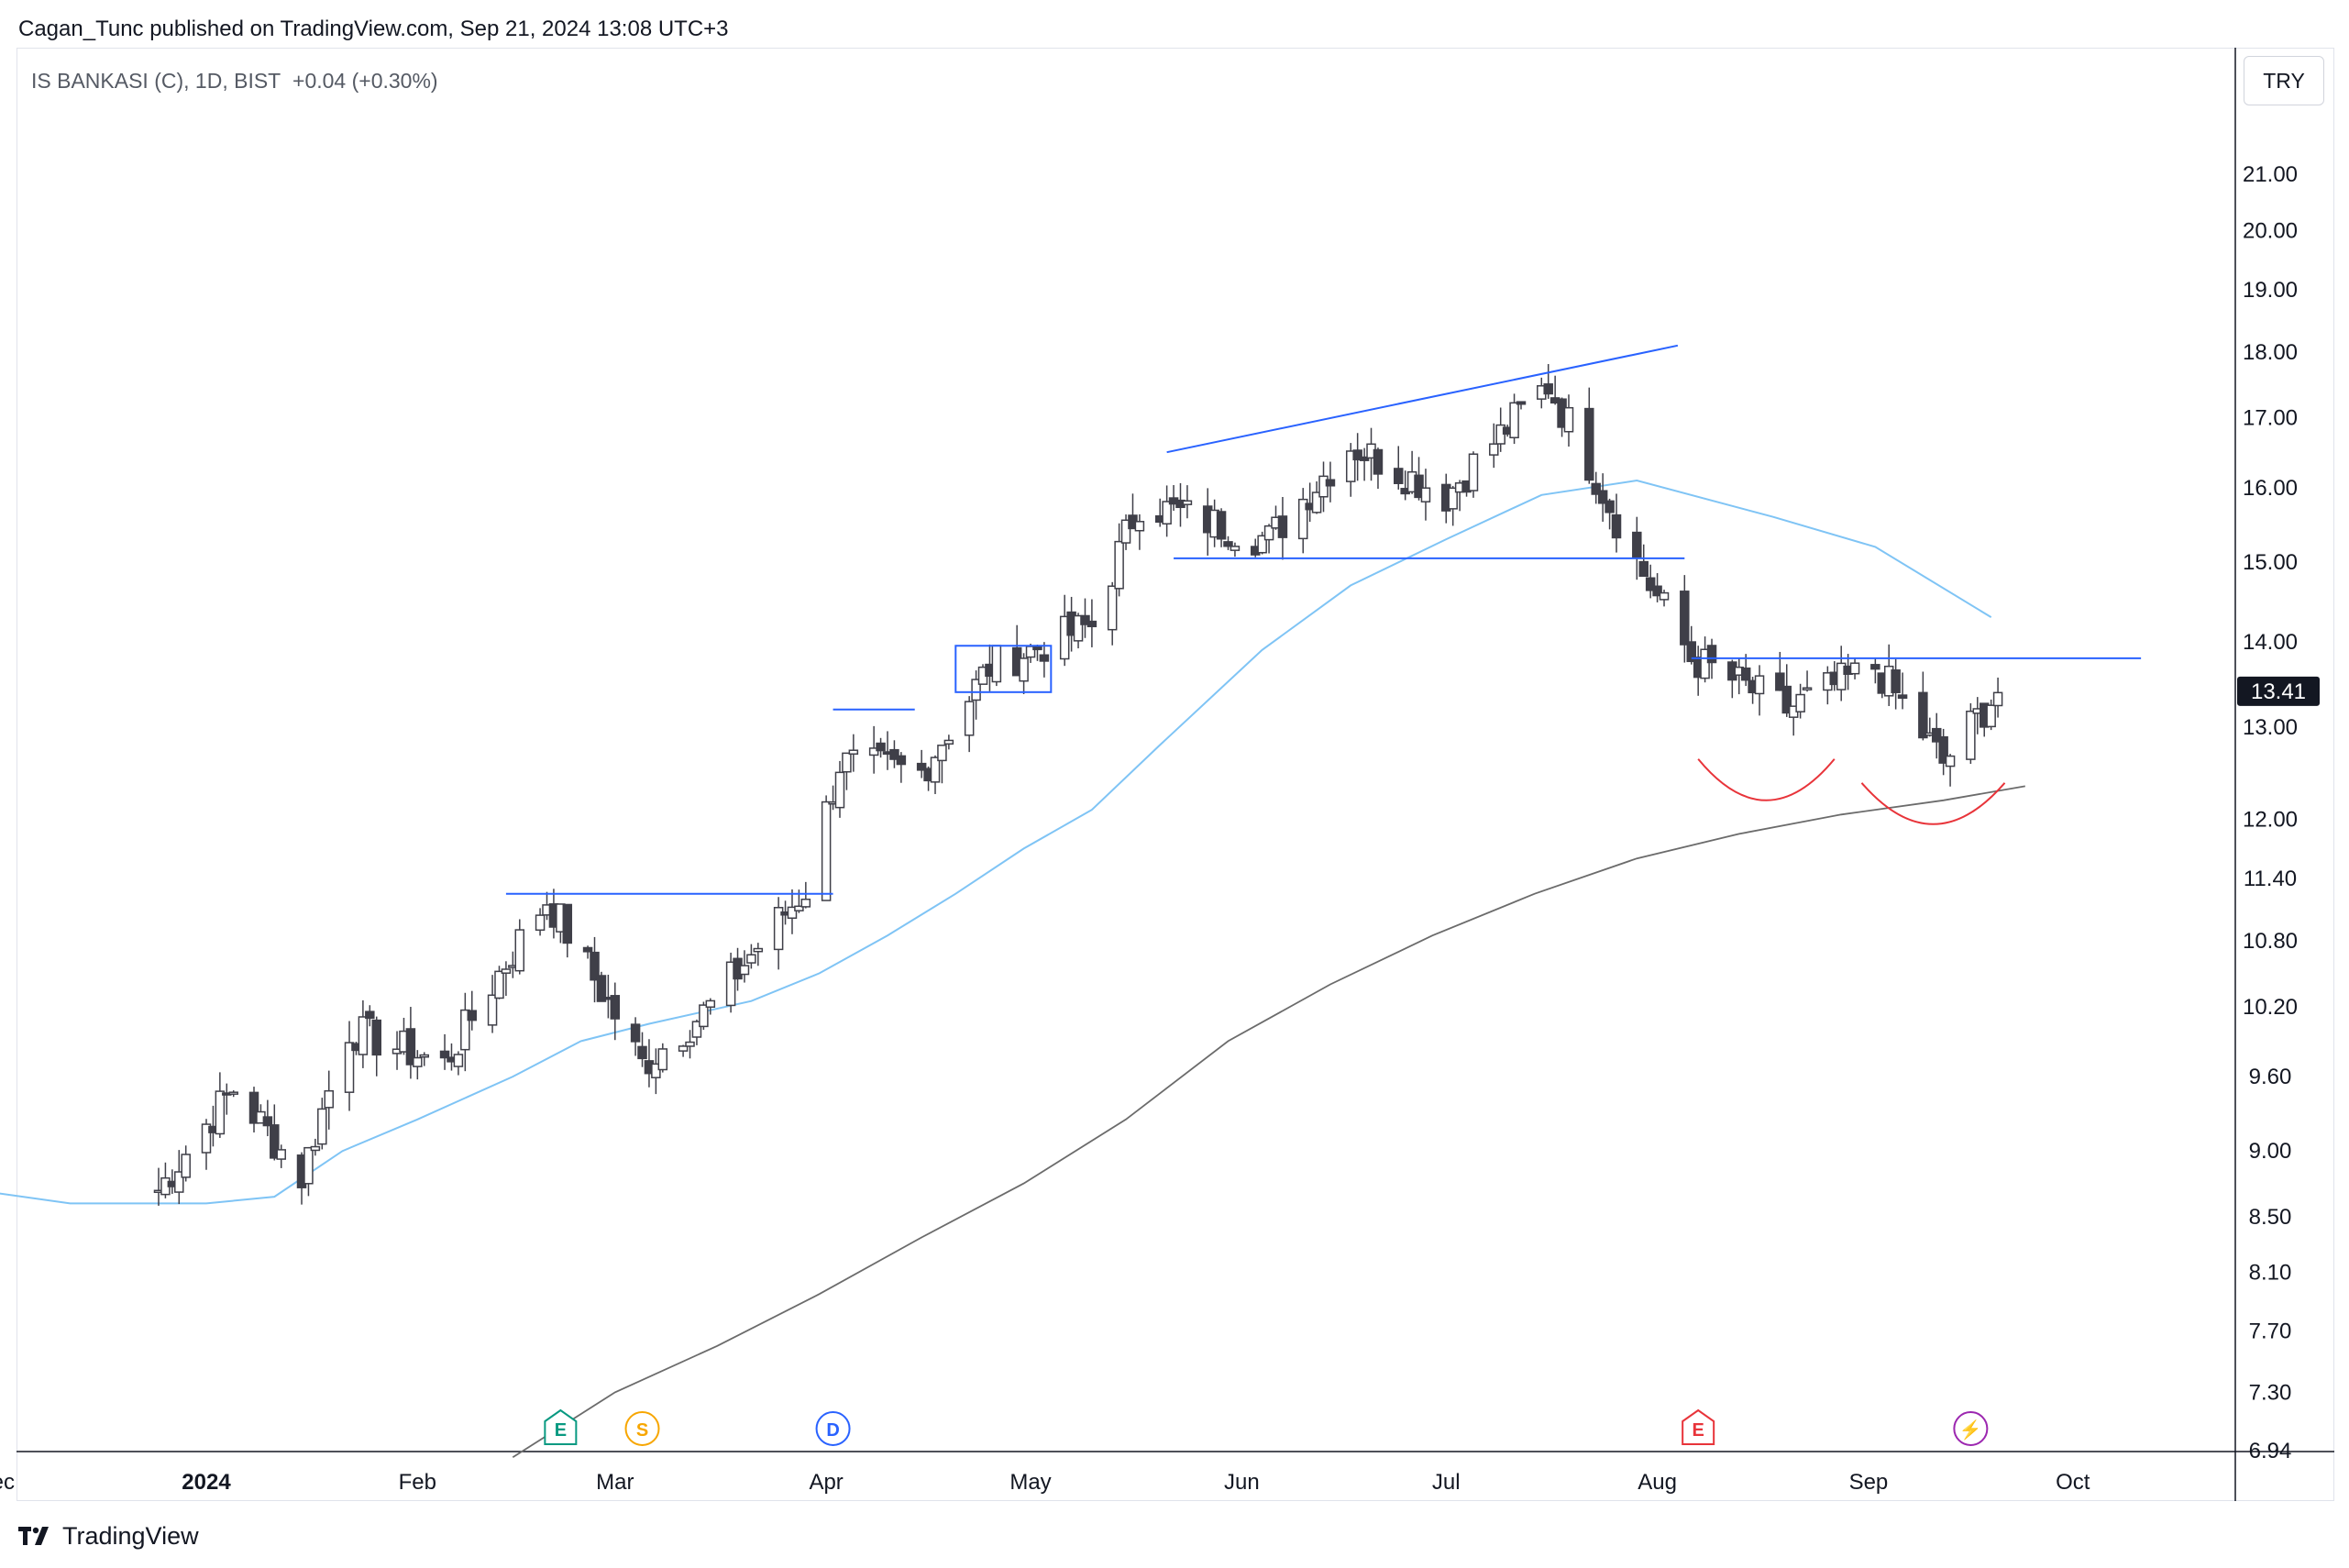  I want to click on currency-button: TRY, so click(2284, 80).